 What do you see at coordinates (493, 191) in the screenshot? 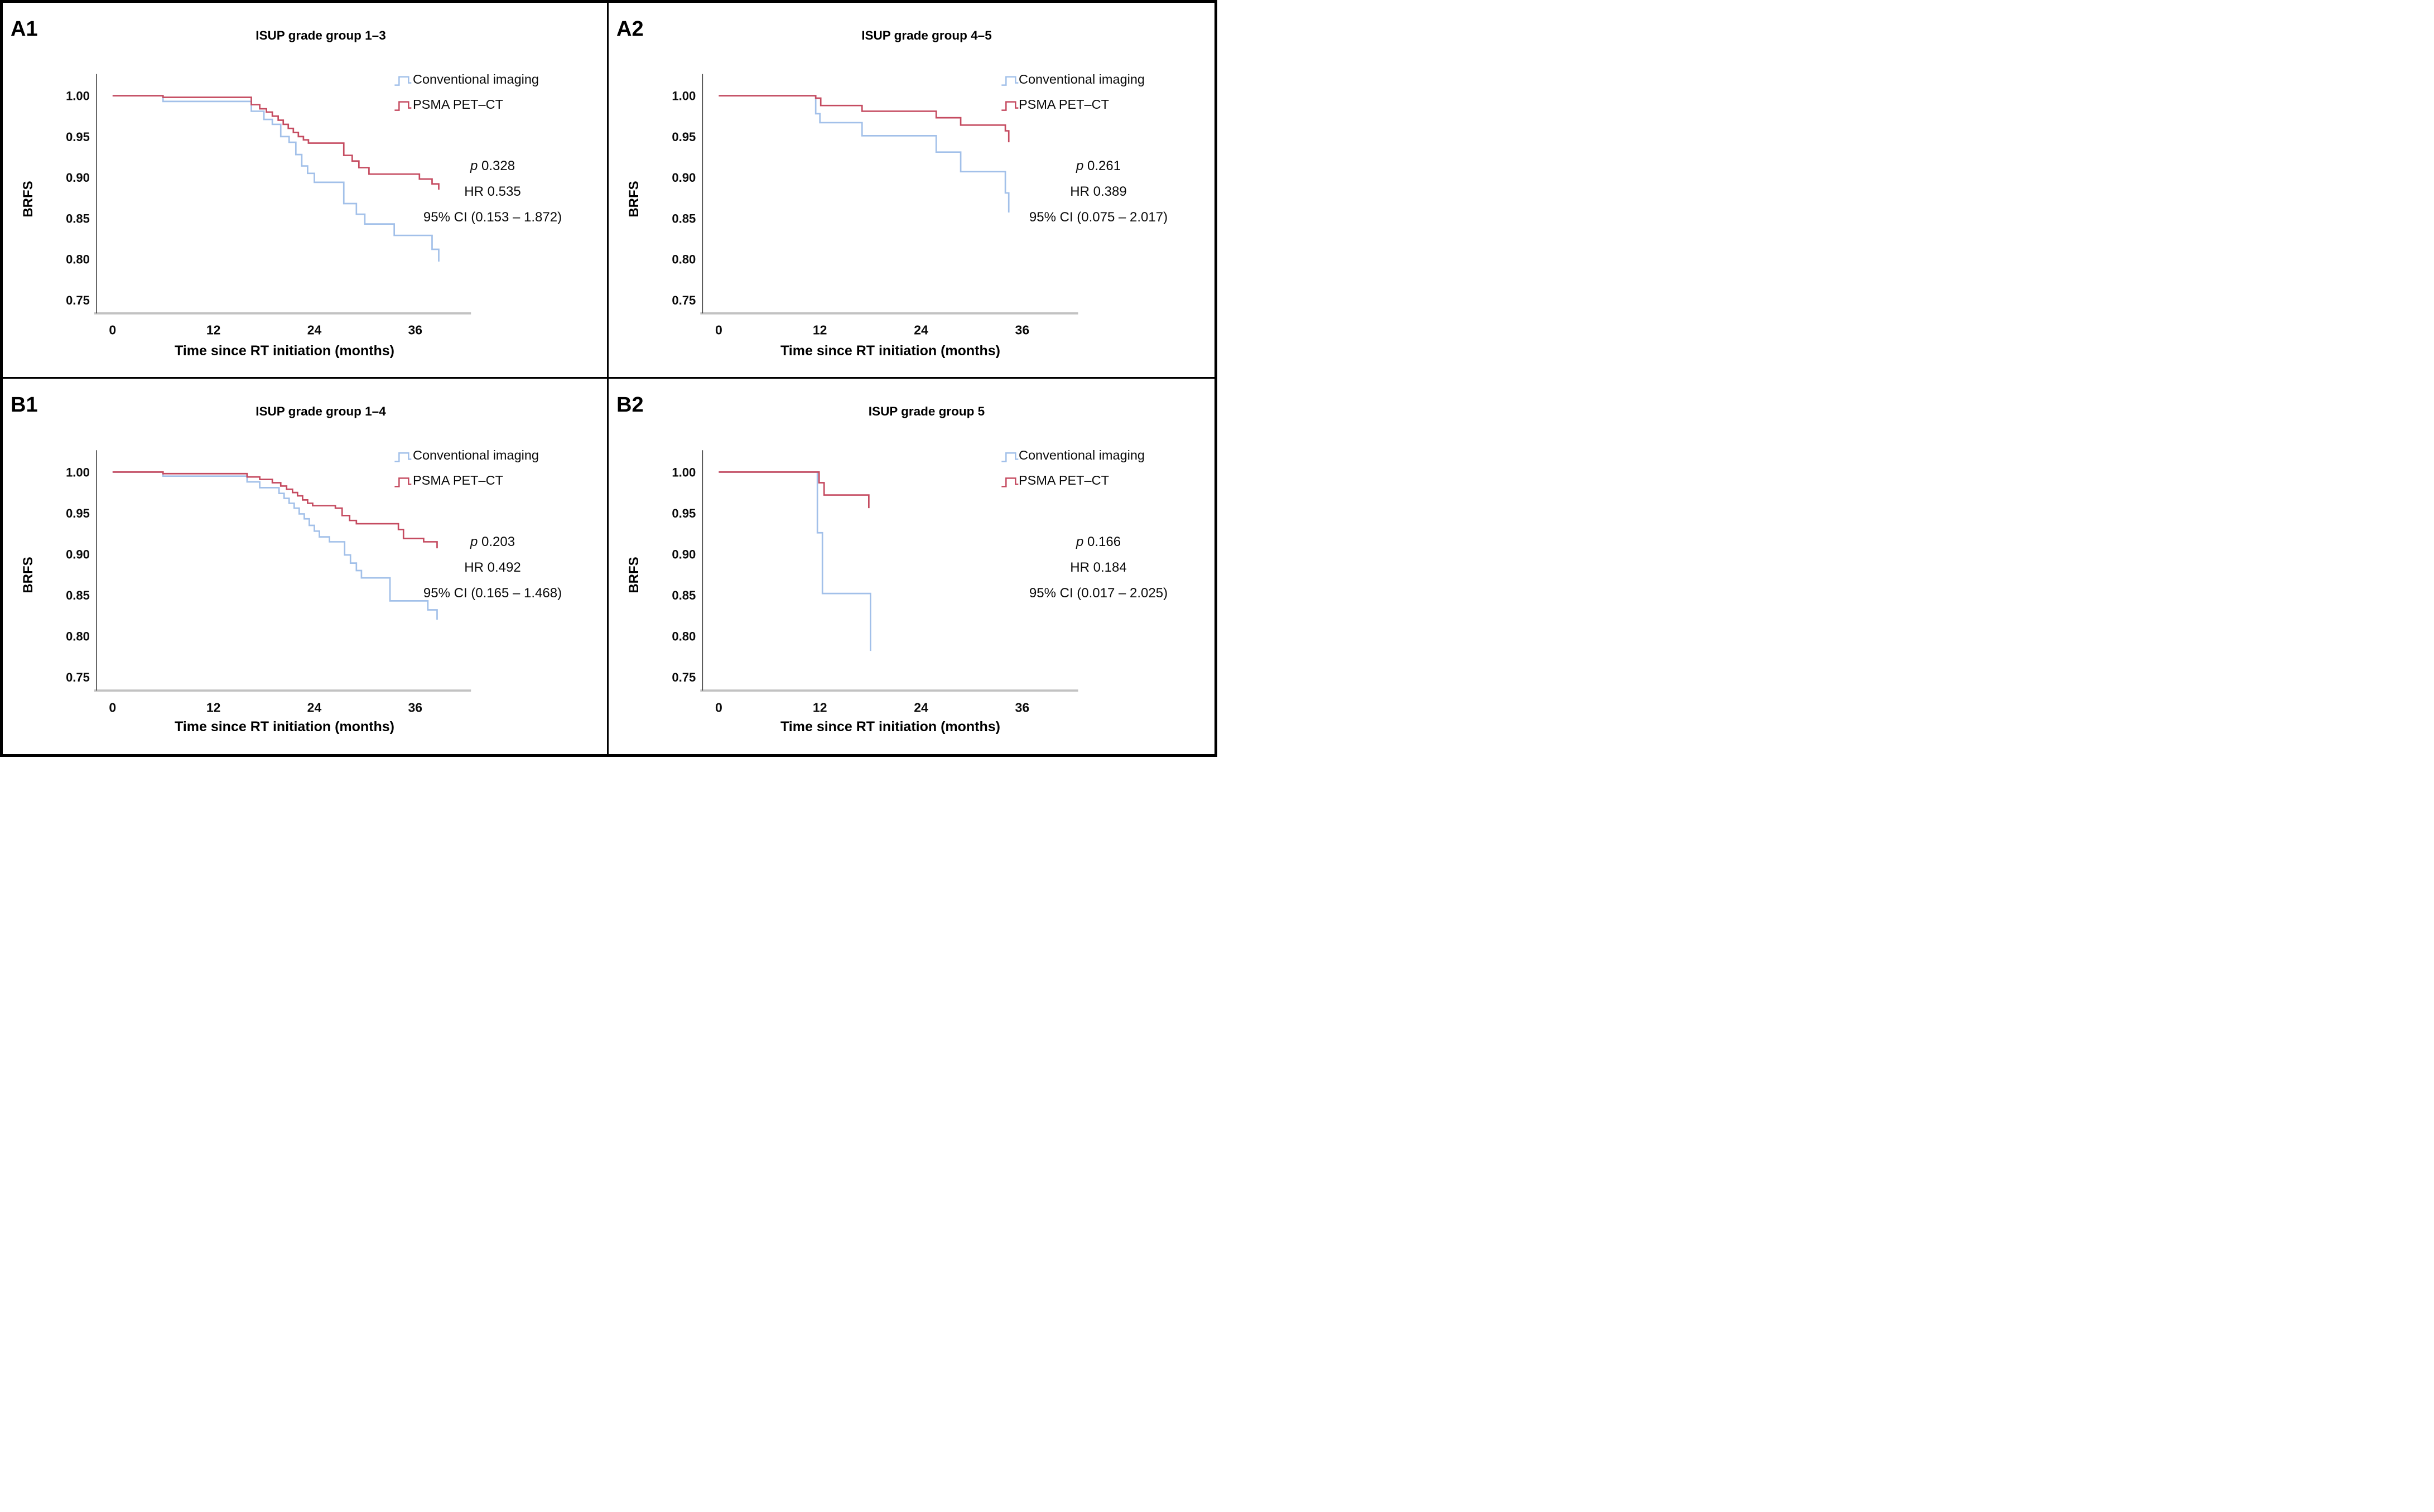
I see `stats-annotation: p 0.328 HR 0.535 95% CI (0.153 – 1.872)` at bounding box center [493, 191].